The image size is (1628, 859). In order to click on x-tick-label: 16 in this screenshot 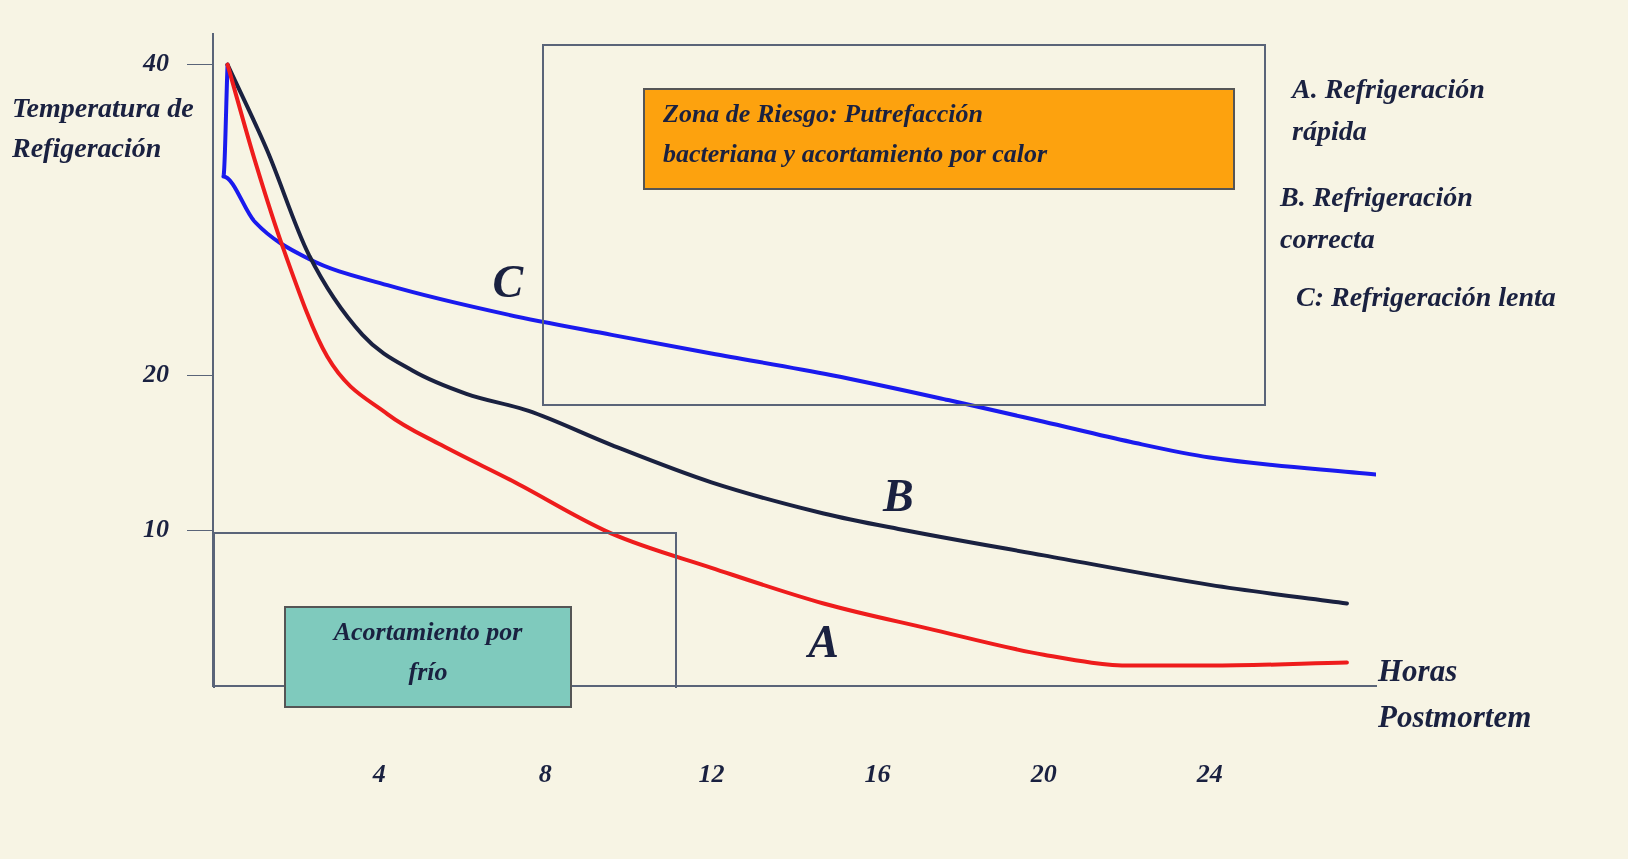, I will do `click(877, 774)`.